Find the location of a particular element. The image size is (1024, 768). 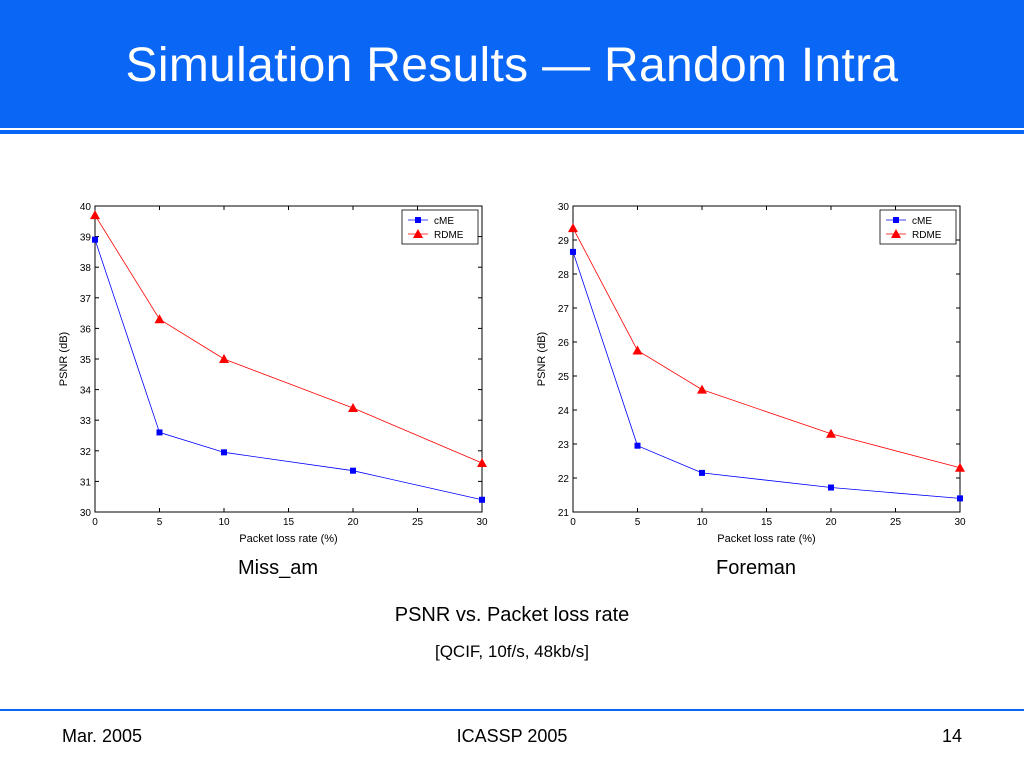

y-tick-label: 35 is located at coordinates (86, 360).